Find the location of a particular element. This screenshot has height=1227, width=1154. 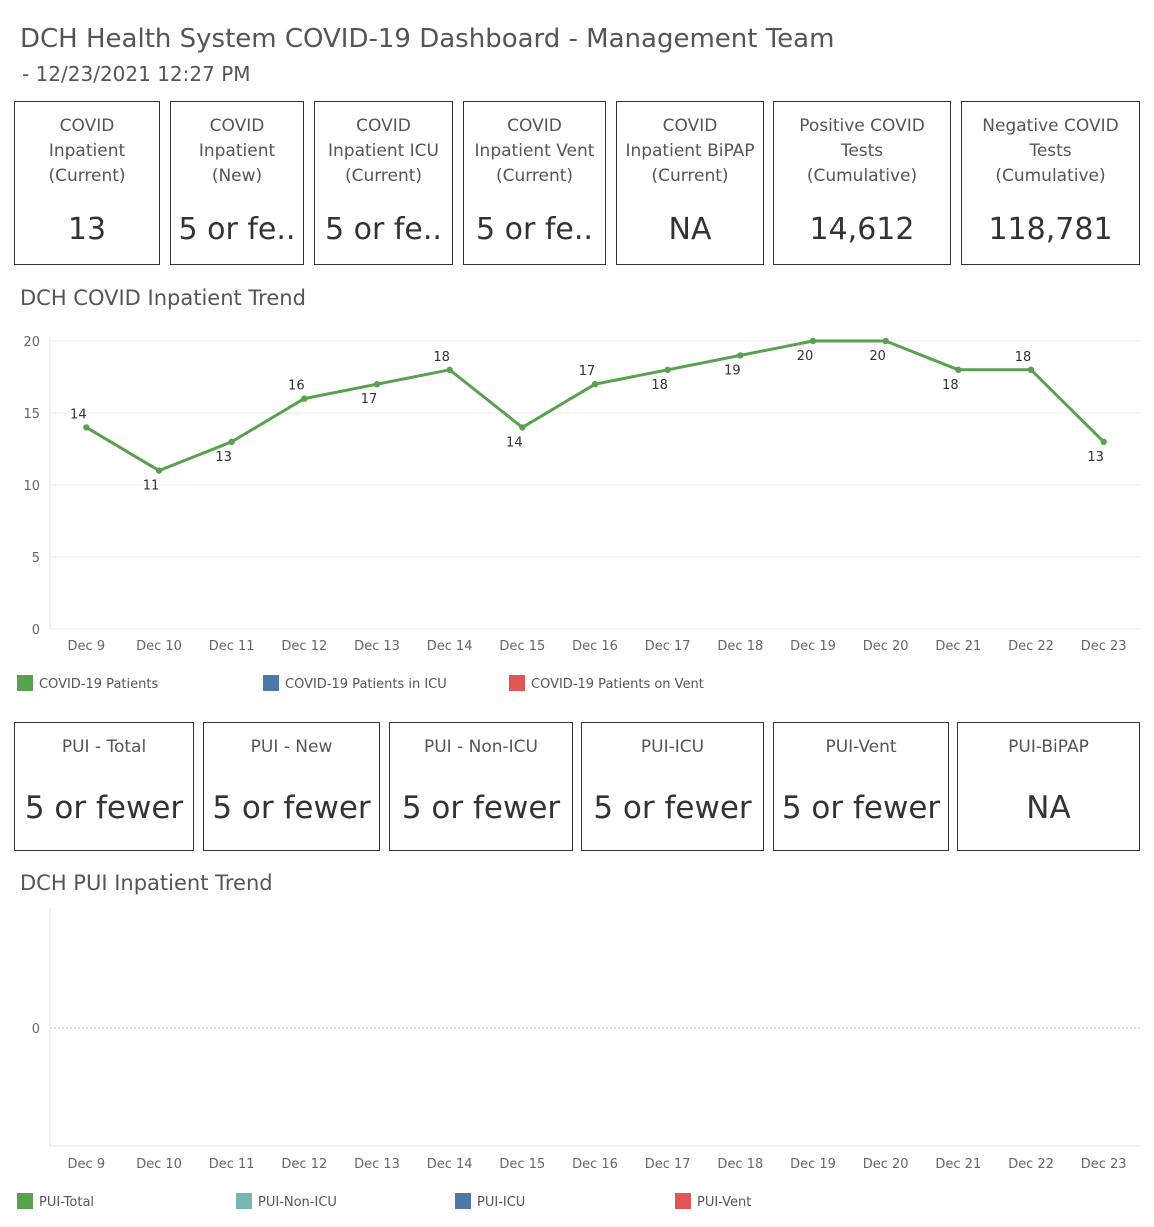

y-tick-label: 20 is located at coordinates (31, 342).